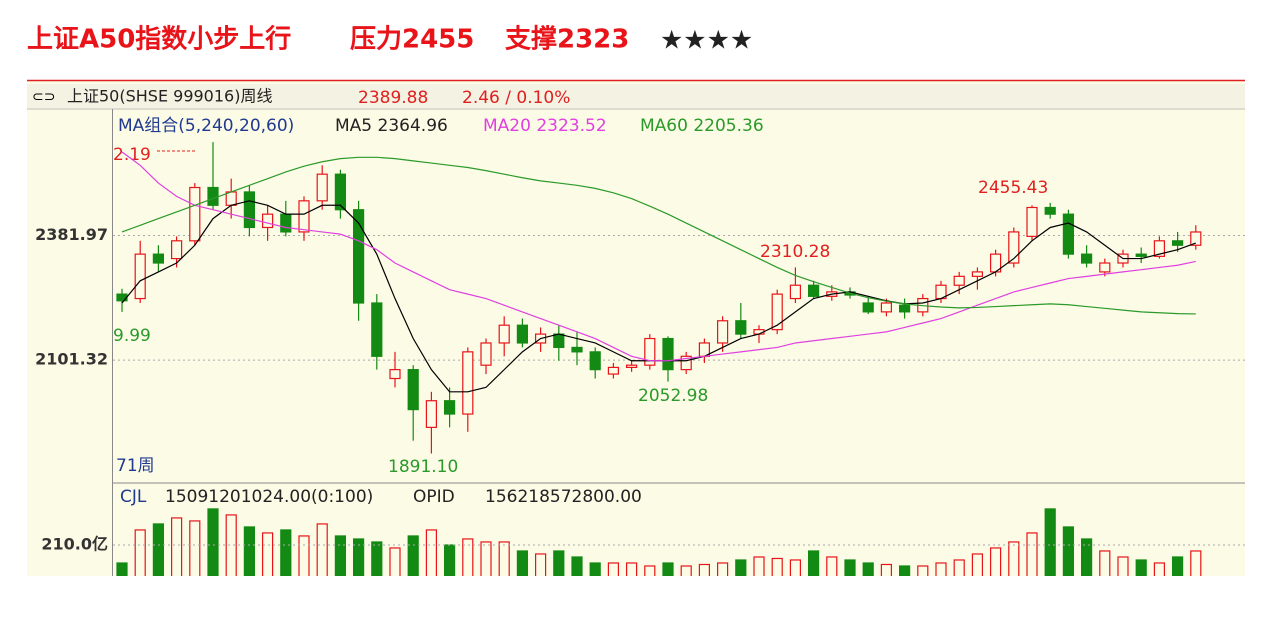 The image size is (1270, 624). What do you see at coordinates (353, 126) in the screenshot?
I see `legend-name: MA5` at bounding box center [353, 126].